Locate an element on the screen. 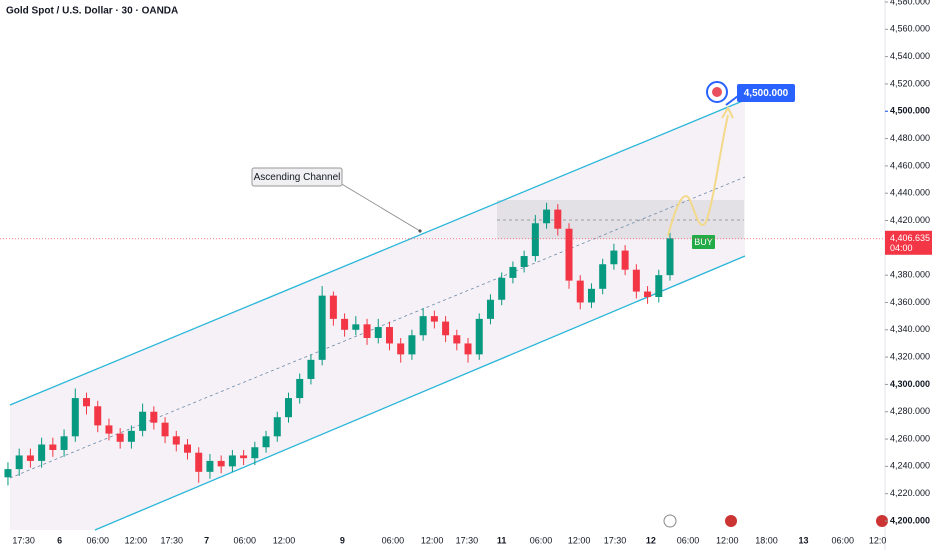 The width and height of the screenshot is (932, 550). signal-label: BUY is located at coordinates (703, 242).